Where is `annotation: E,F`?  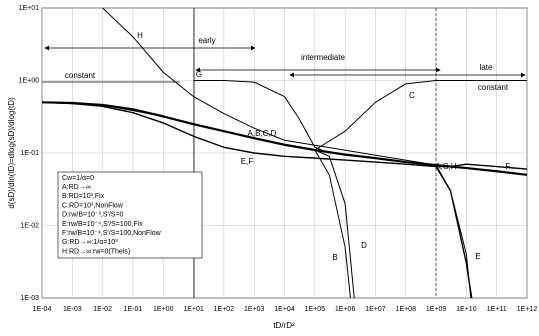 annotation: E,F is located at coordinates (247, 161).